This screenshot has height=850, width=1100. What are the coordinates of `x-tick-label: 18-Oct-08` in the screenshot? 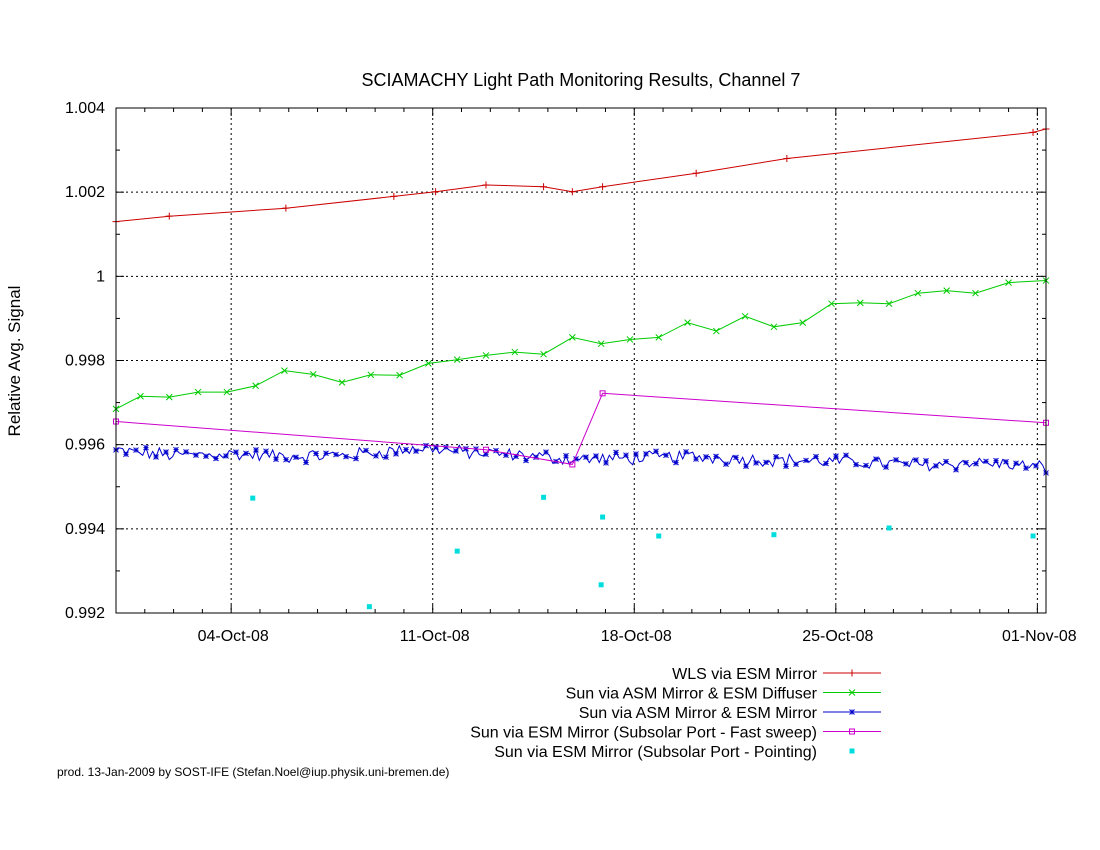 It's located at (636, 636).